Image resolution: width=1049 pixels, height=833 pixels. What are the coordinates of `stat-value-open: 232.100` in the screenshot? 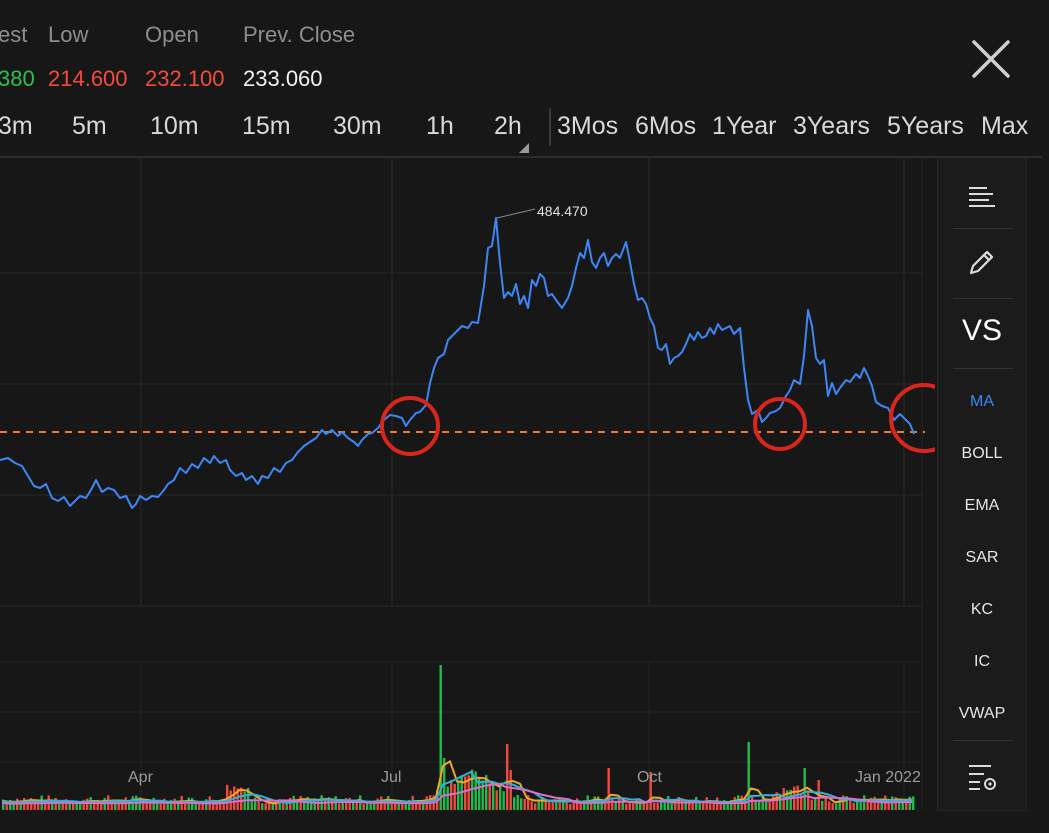 It's located at (185, 78).